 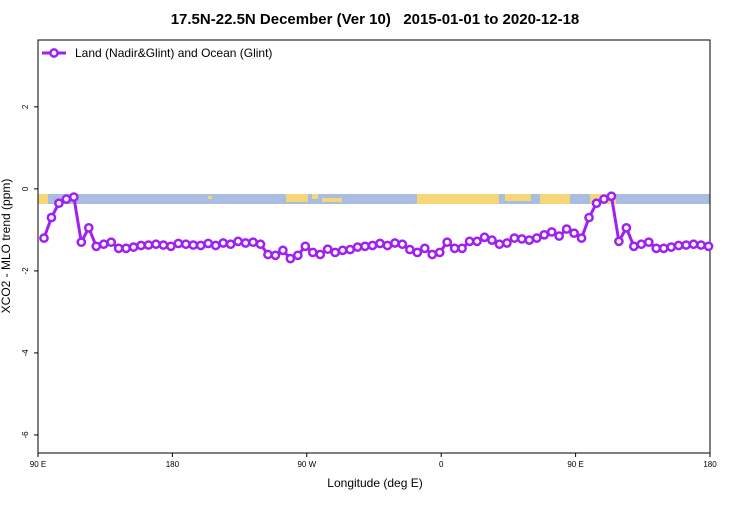 I want to click on legend-label: Land (Nadir&Glint) and Ocean (Glint), so click(x=173, y=53).